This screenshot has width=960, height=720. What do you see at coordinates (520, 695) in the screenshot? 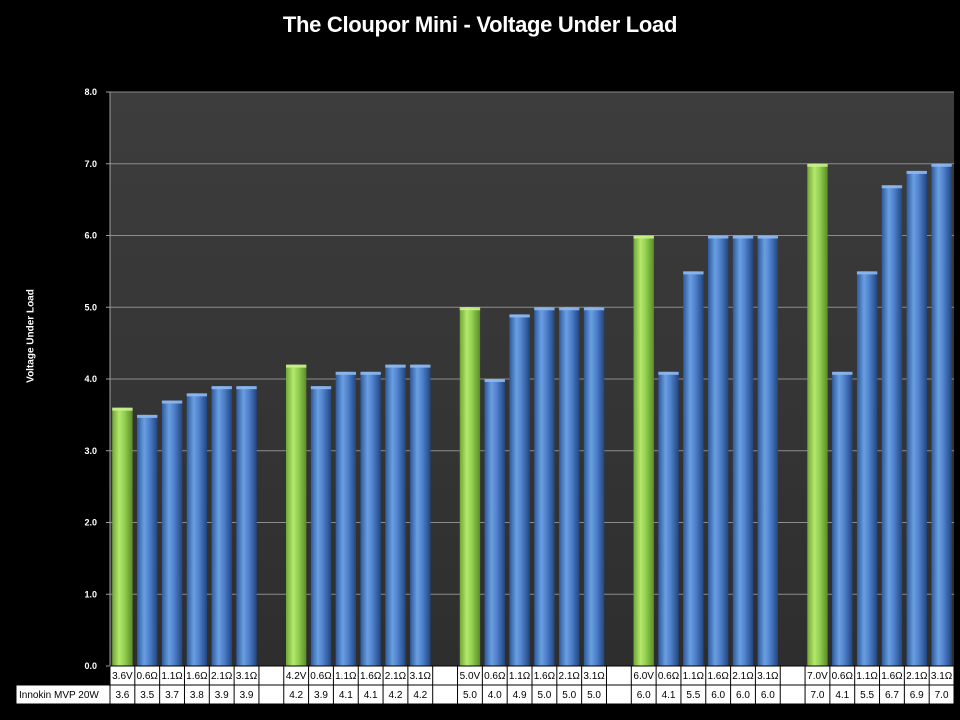
I see `data-label: 4.9` at bounding box center [520, 695].